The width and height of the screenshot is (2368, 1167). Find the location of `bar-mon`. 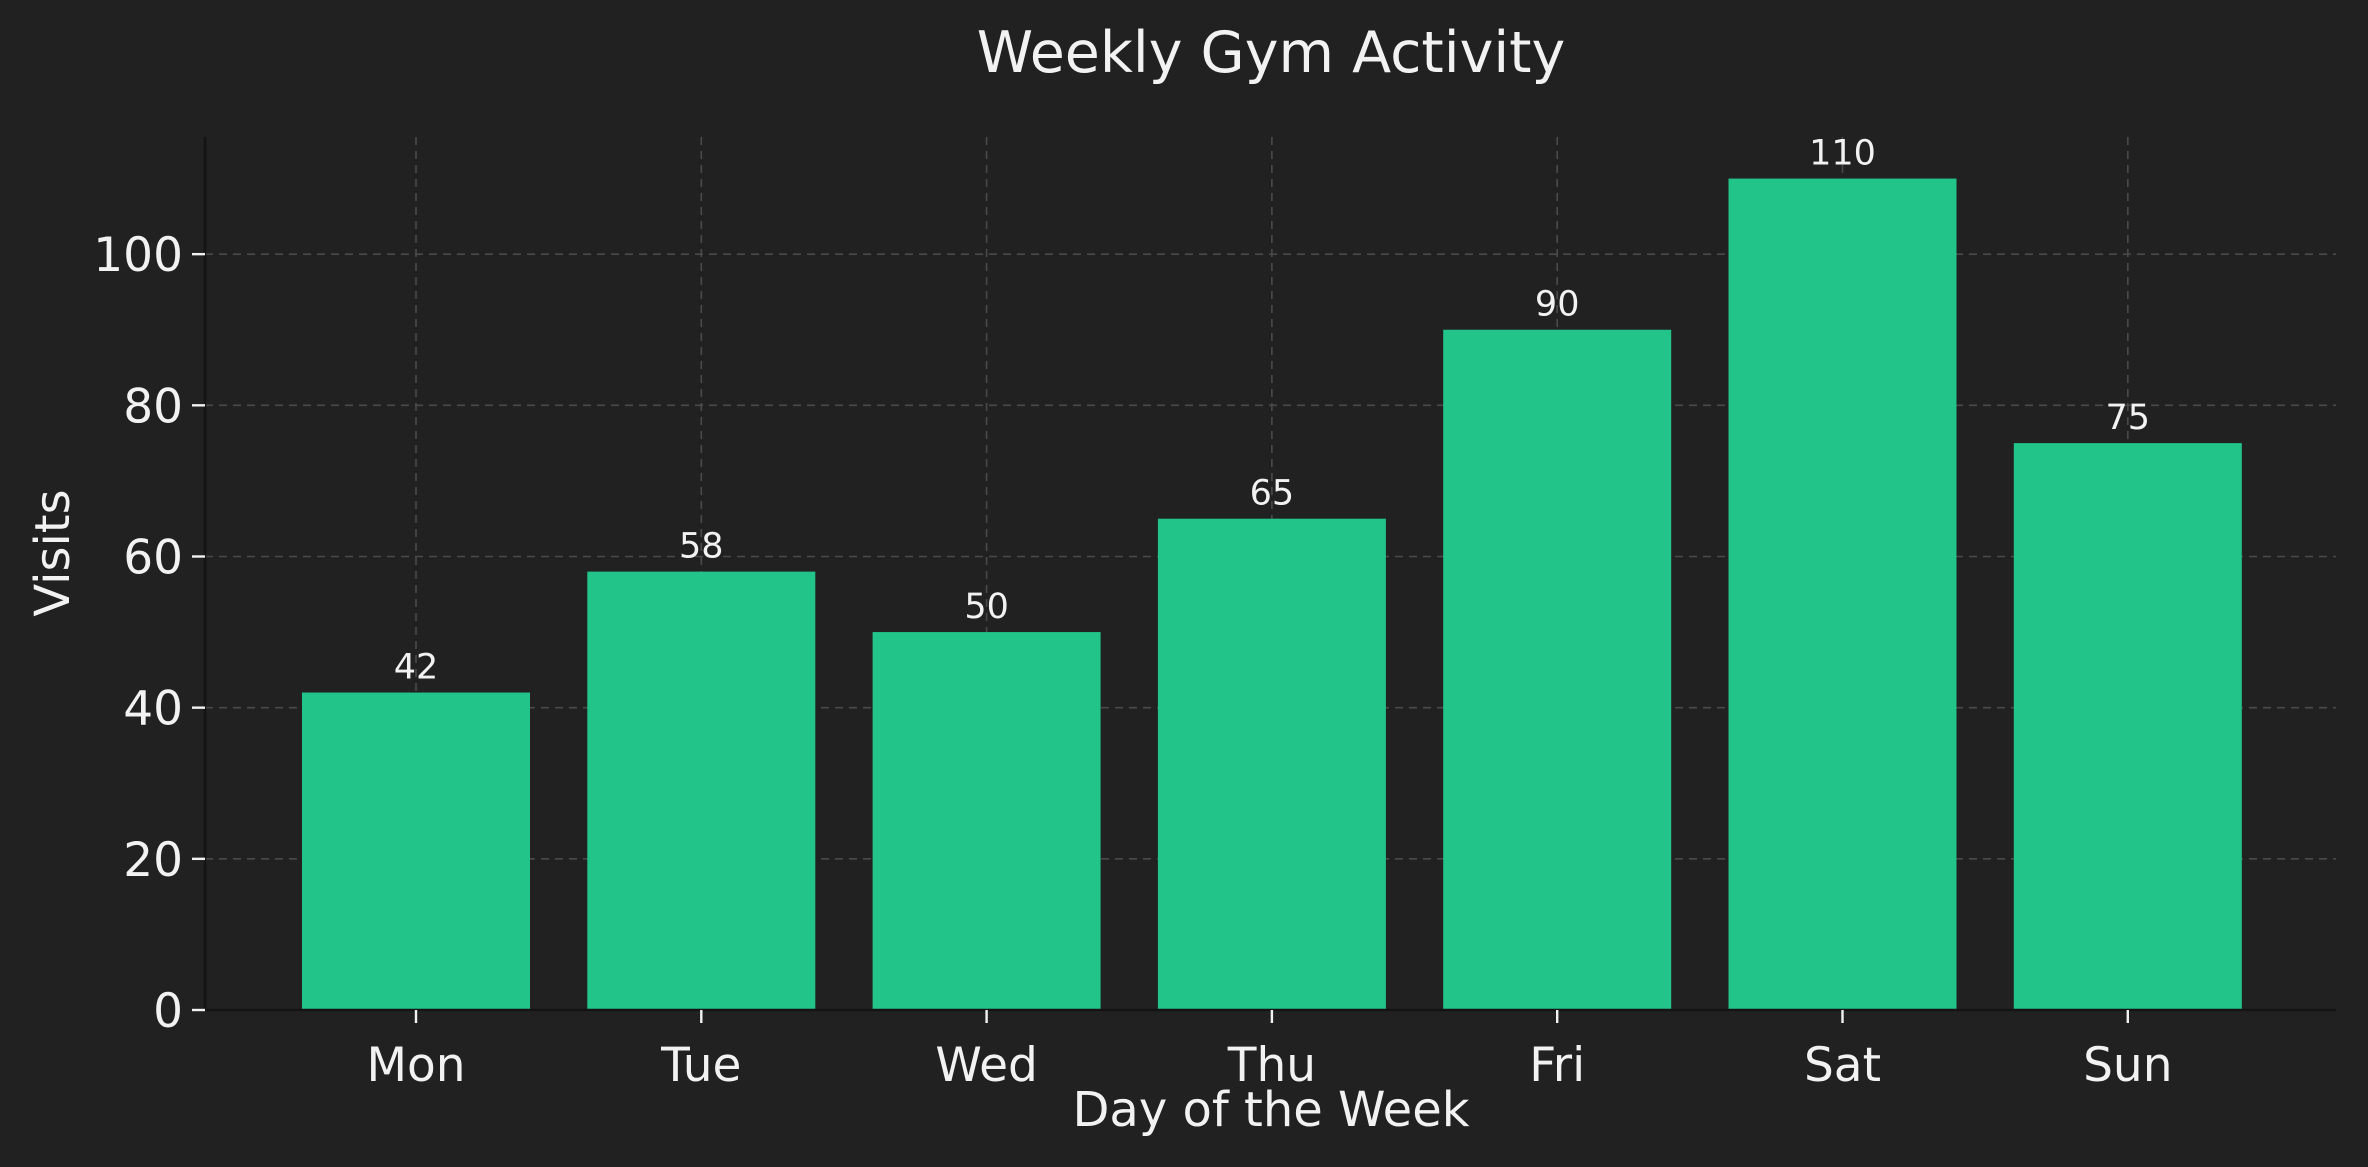

bar-mon is located at coordinates (416, 851).